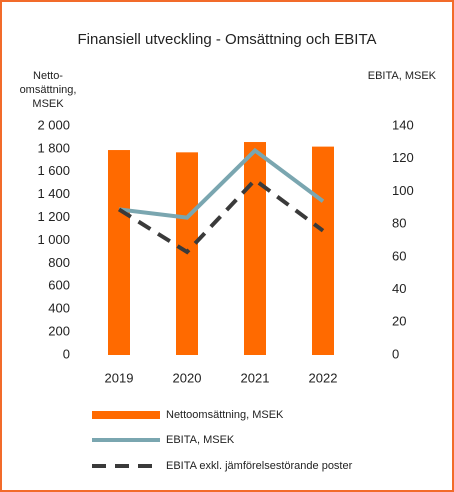  Describe the element at coordinates (399, 255) in the screenshot. I see `y2-tick-label: 60` at that location.